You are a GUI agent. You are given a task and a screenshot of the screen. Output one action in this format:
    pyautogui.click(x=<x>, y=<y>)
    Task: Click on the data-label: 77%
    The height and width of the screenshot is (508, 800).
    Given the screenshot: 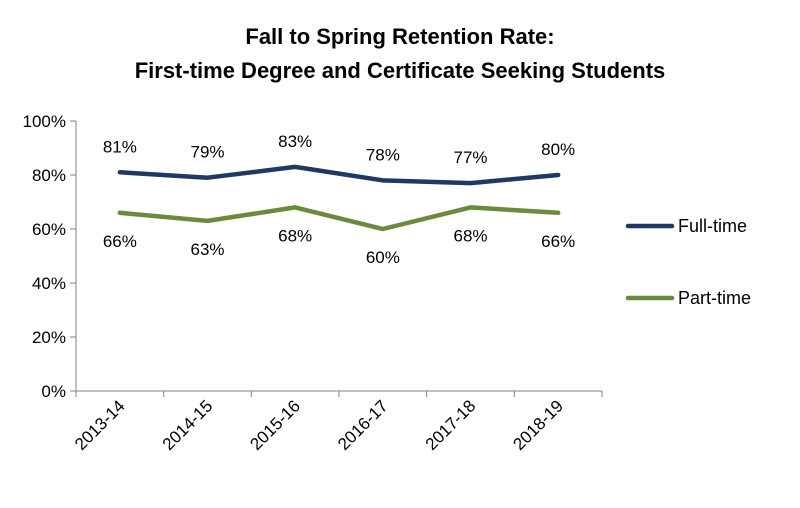 What is the action you would take?
    pyautogui.click(x=470, y=157)
    